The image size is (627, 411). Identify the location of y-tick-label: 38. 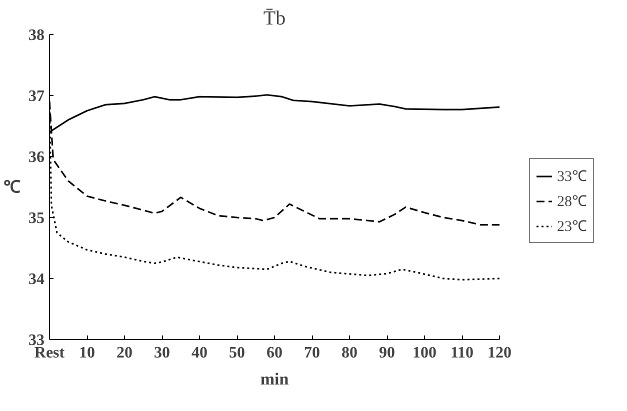
(36, 35).